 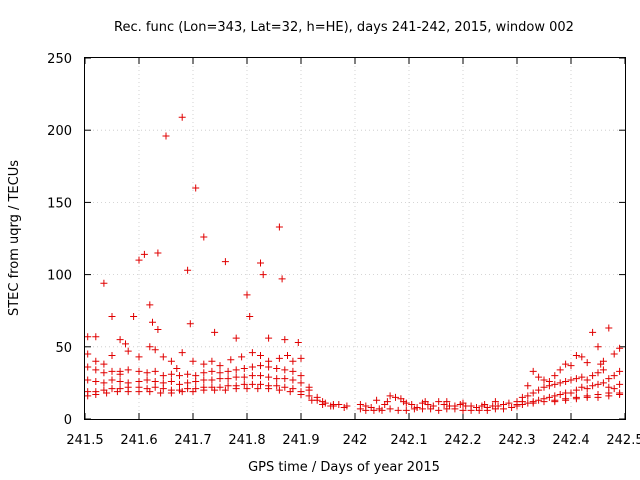 I want to click on x-tick-label: 242.4, so click(x=570, y=440).